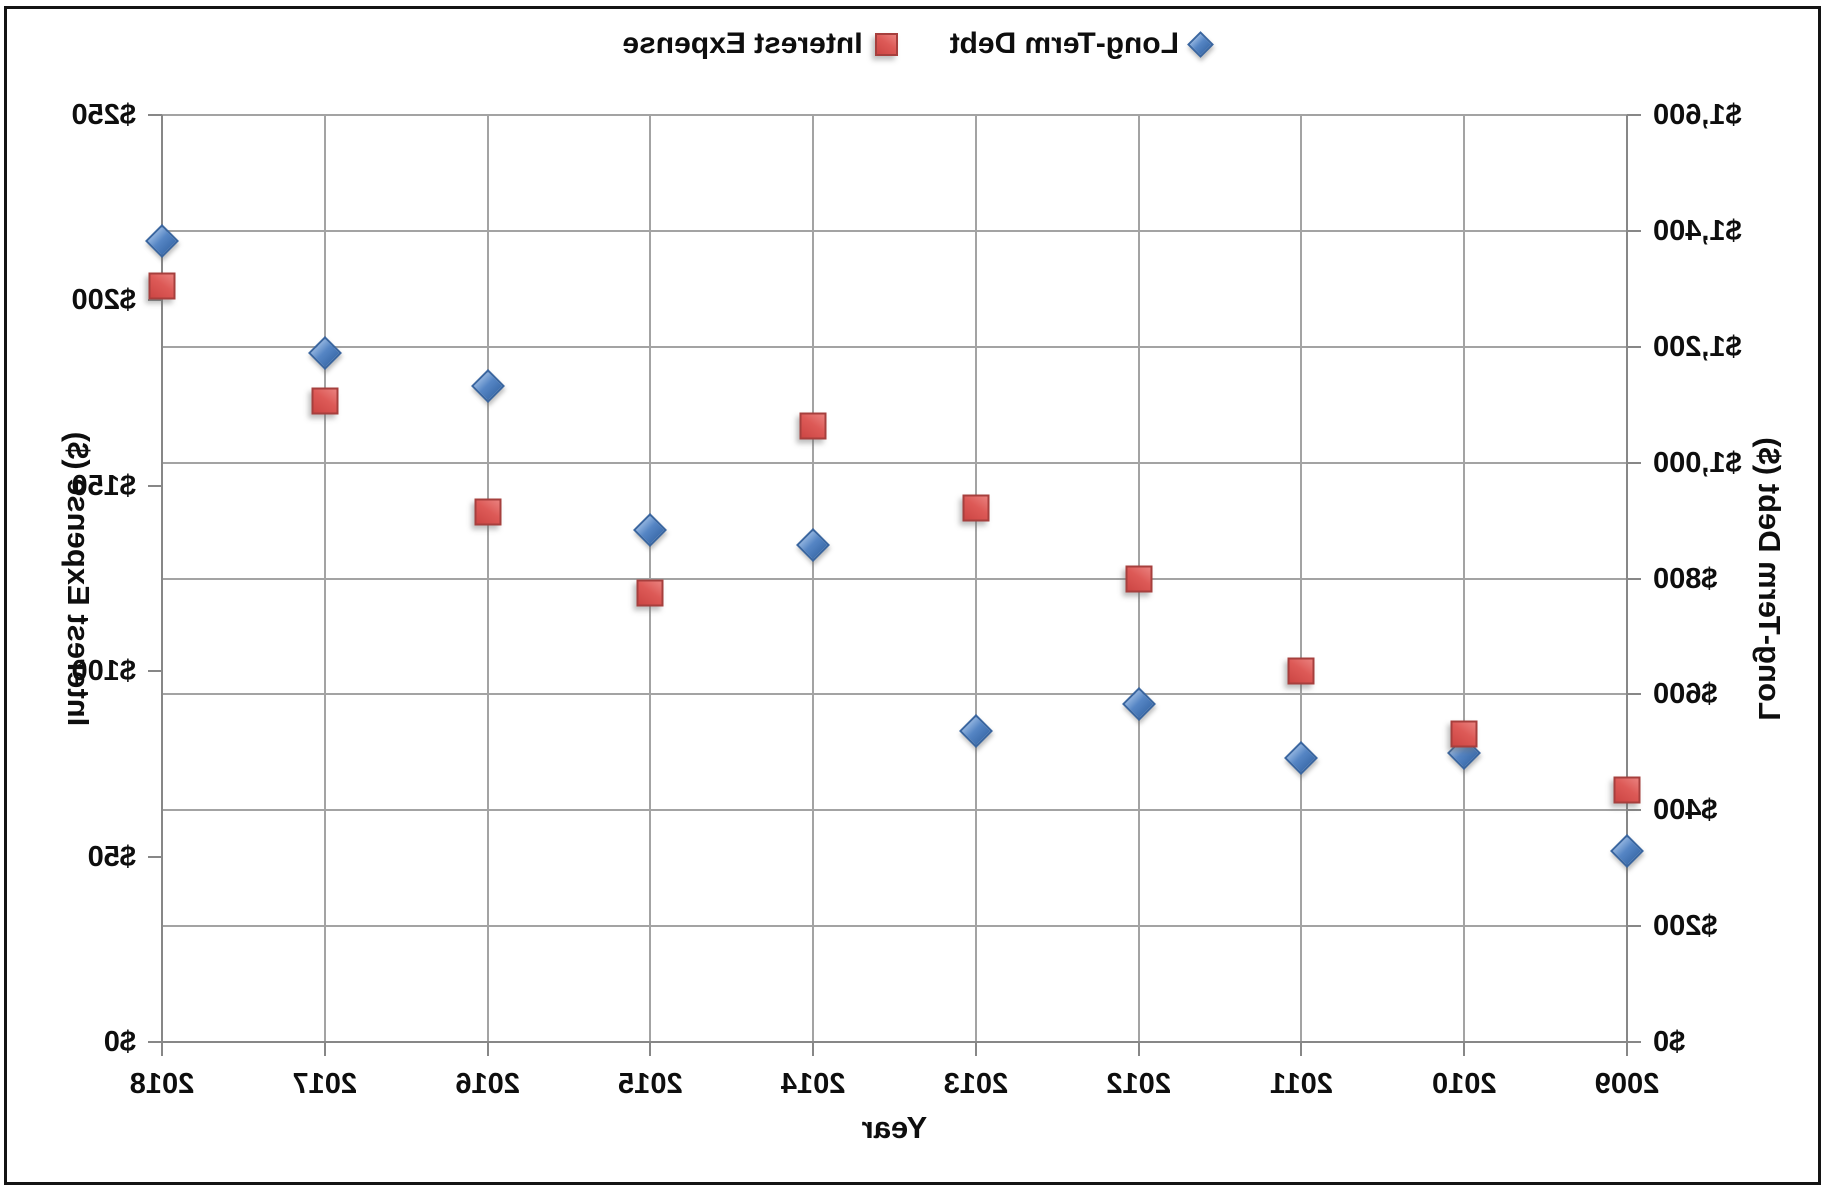 This screenshot has width=1826, height=1188. What do you see at coordinates (1064, 43) in the screenshot?
I see `legend-label: Long-Term Debt` at bounding box center [1064, 43].